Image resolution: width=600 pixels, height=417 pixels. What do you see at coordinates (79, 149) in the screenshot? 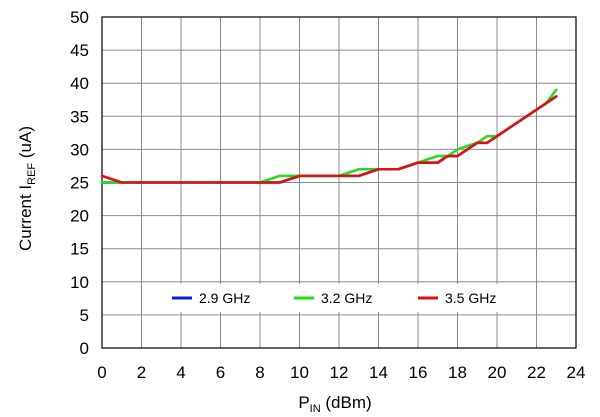
I see `y-tick-label: 30` at bounding box center [79, 149].